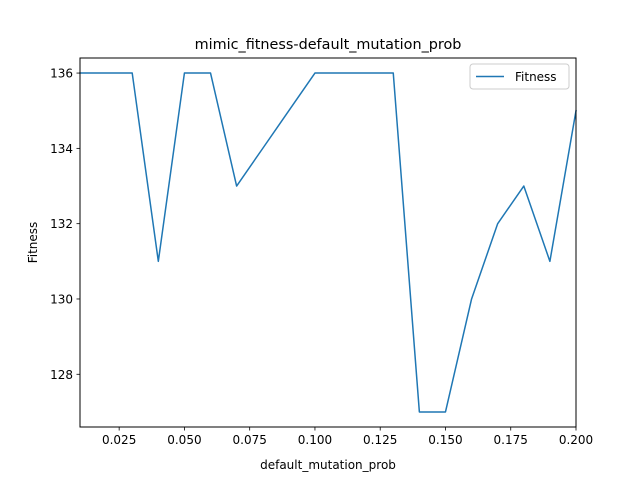 The height and width of the screenshot is (480, 640). Describe the element at coordinates (328, 465) in the screenshot. I see `x-axis-label: default_mutation_prob` at that location.